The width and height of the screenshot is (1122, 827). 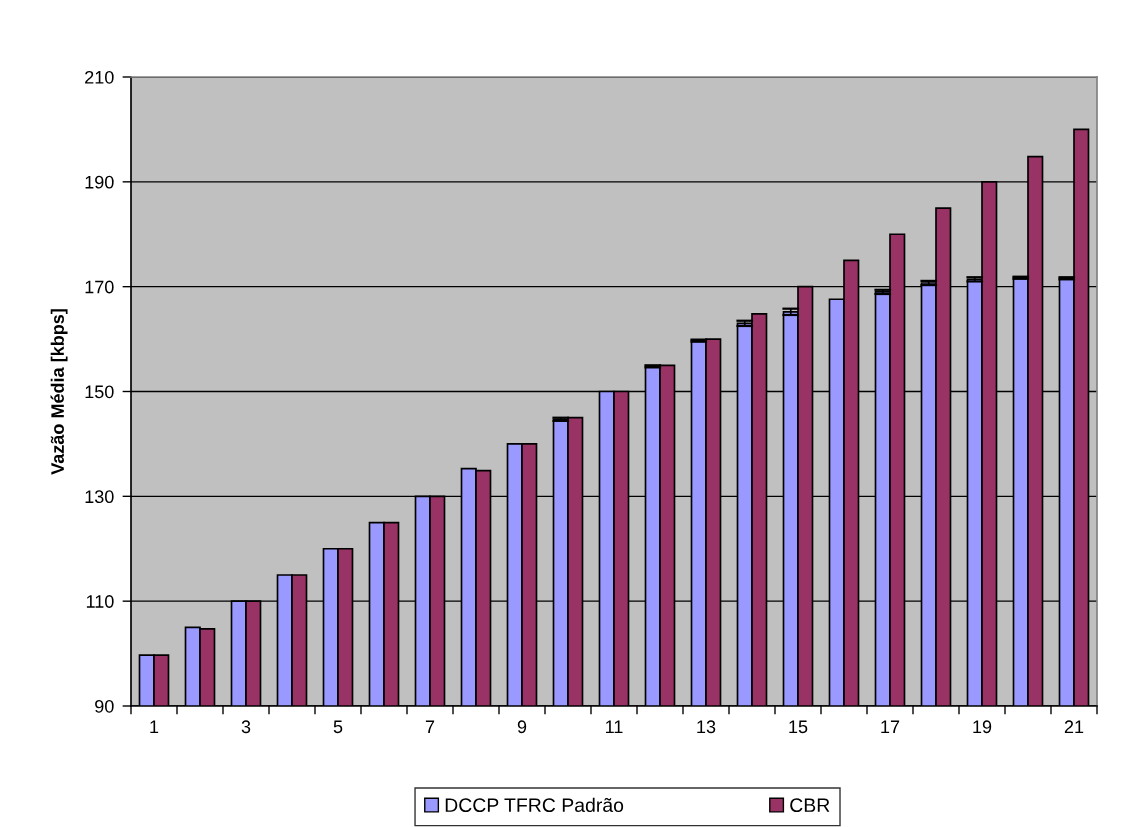 What do you see at coordinates (798, 727) in the screenshot?
I see `x-tick-label: 15` at bounding box center [798, 727].